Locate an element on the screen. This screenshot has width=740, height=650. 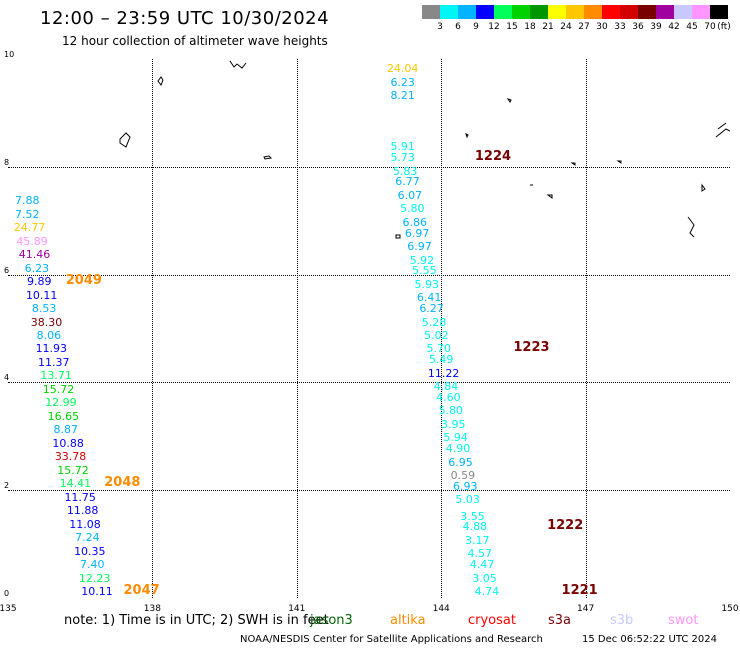
wave-height-label: 5.55 is located at coordinates (424, 271).